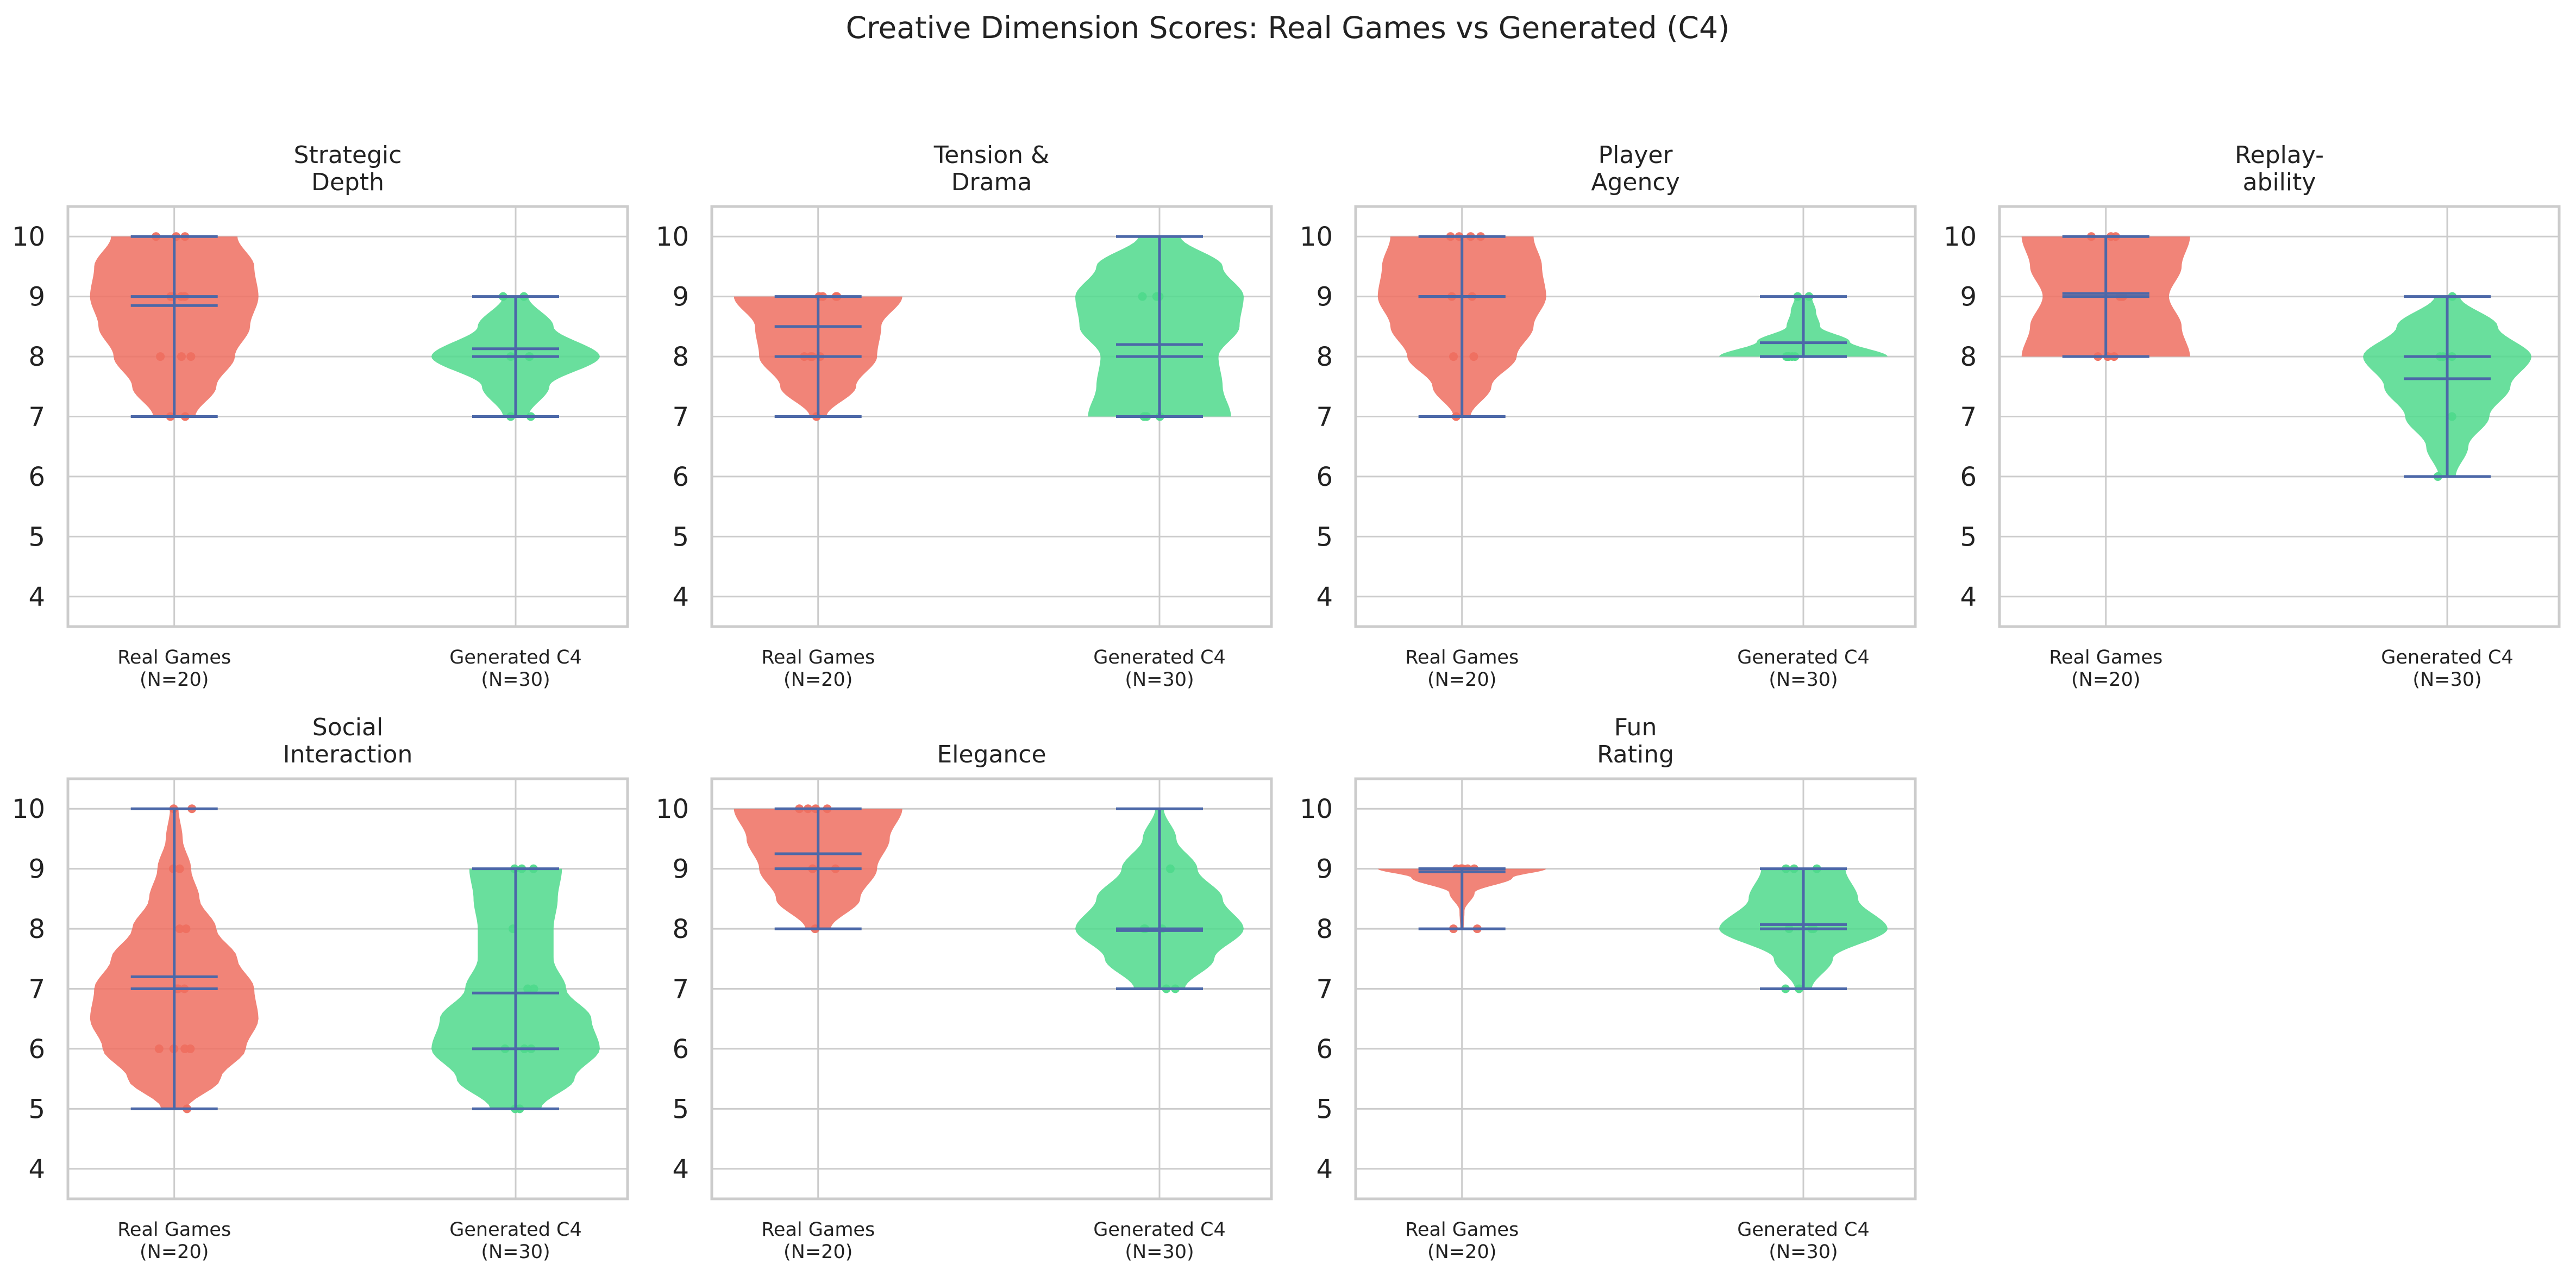 This screenshot has width=2576, height=1276. I want to click on panel-title: Social Interaction, so click(348, 741).